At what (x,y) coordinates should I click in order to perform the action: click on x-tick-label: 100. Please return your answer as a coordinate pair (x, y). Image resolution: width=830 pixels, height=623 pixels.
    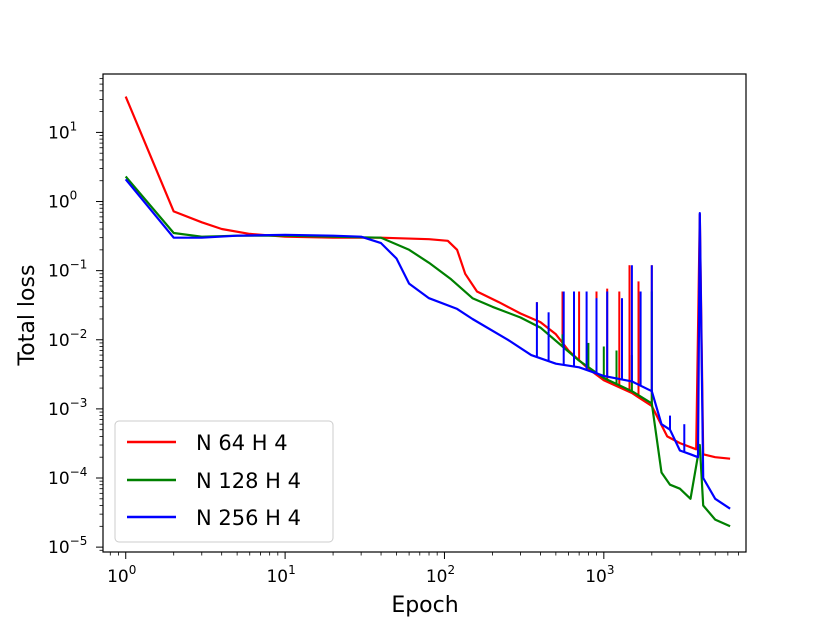
    Looking at the image, I should click on (121, 575).